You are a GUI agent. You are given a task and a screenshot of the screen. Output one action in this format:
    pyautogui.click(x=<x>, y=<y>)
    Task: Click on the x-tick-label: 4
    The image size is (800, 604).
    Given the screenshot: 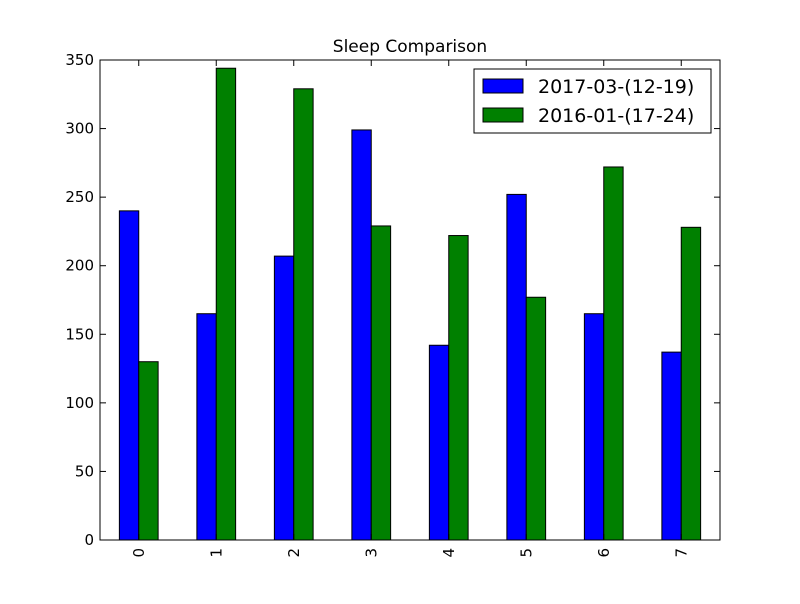 What is the action you would take?
    pyautogui.click(x=449, y=553)
    